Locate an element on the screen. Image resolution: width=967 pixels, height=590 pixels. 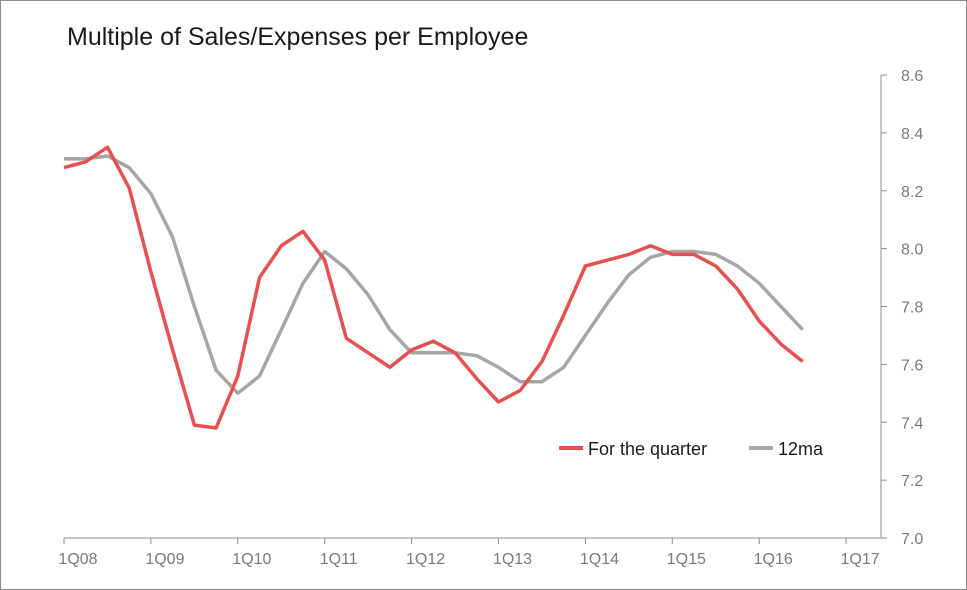
y-tick-label: 8.0 is located at coordinates (912, 250).